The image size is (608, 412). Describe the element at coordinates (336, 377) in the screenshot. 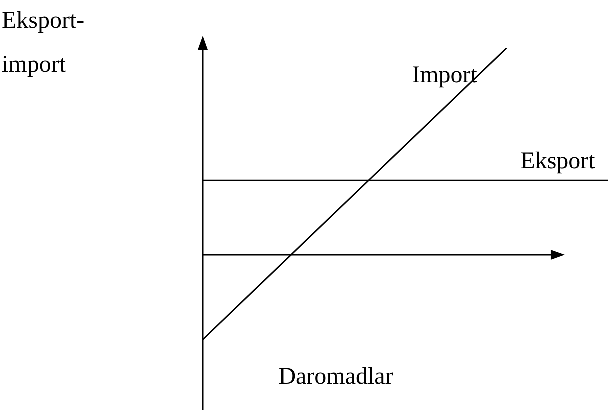

I see `x-axis-title: Daromadlar` at that location.